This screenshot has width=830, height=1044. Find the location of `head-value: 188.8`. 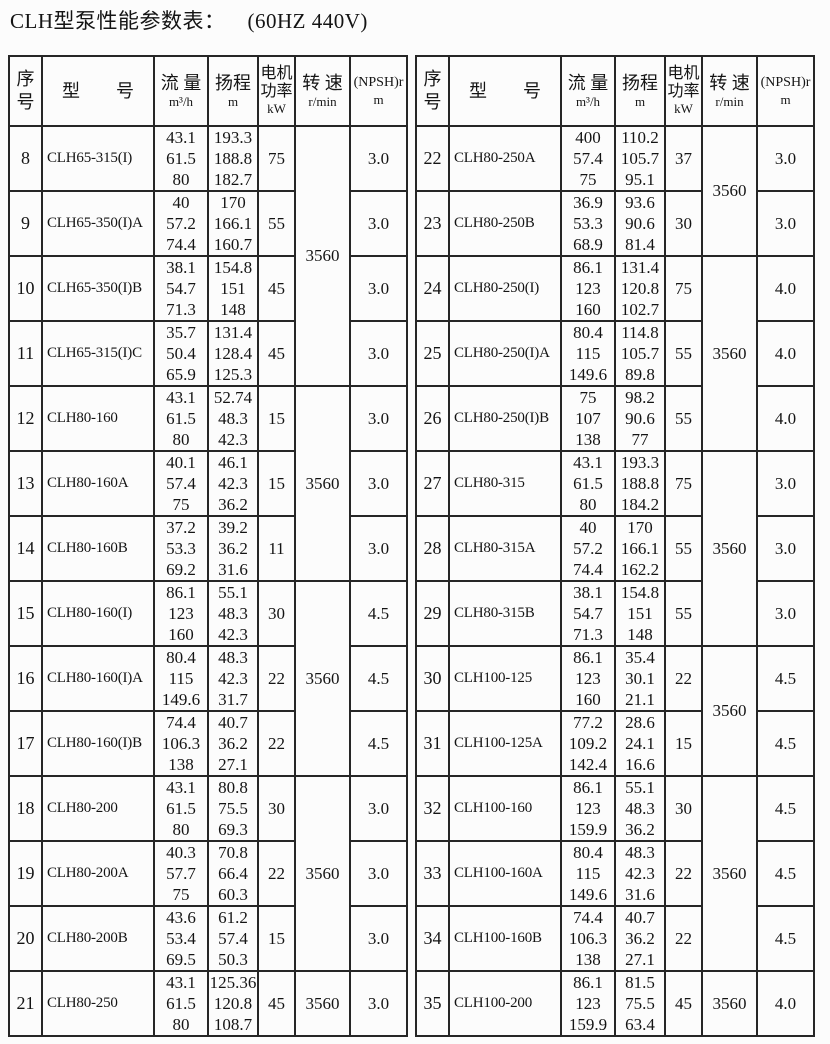

head-value: 188.8 is located at coordinates (233, 158).